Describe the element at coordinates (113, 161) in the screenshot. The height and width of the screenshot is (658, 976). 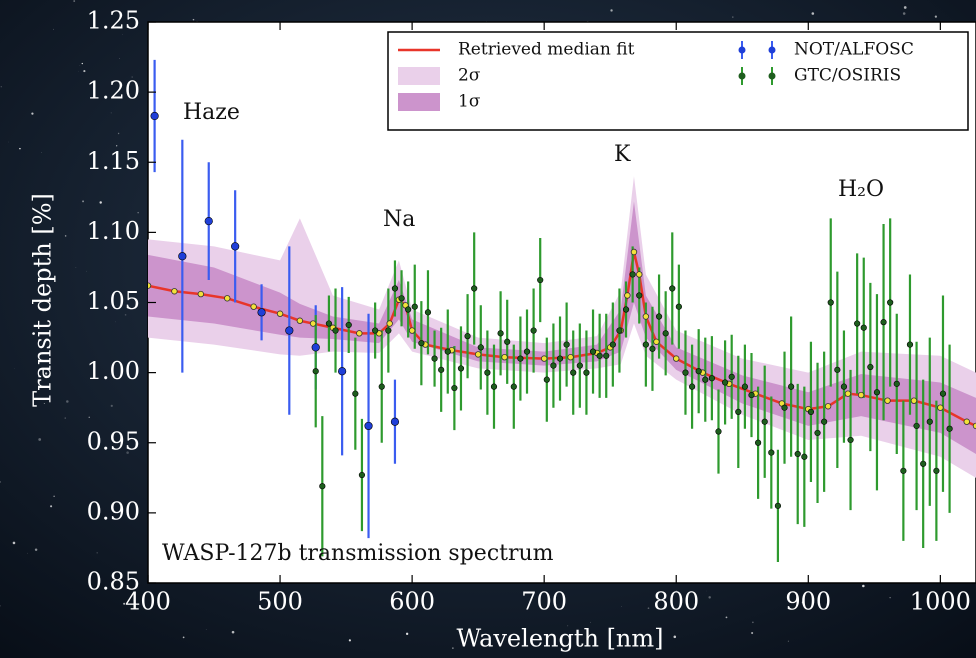
I see `y-tick-label: 1.15` at that location.